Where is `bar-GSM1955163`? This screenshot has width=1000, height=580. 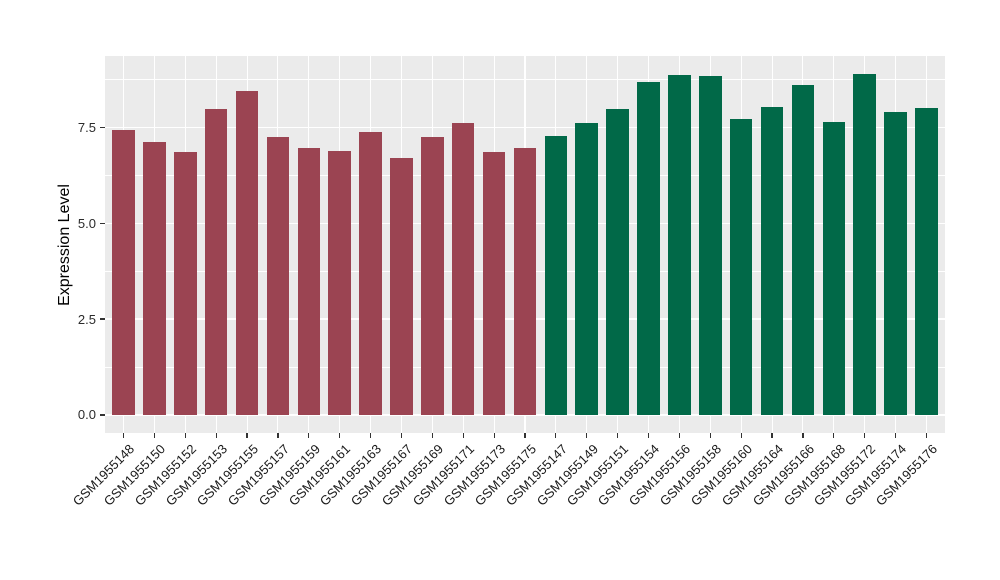 bar-GSM1955163 is located at coordinates (370, 273).